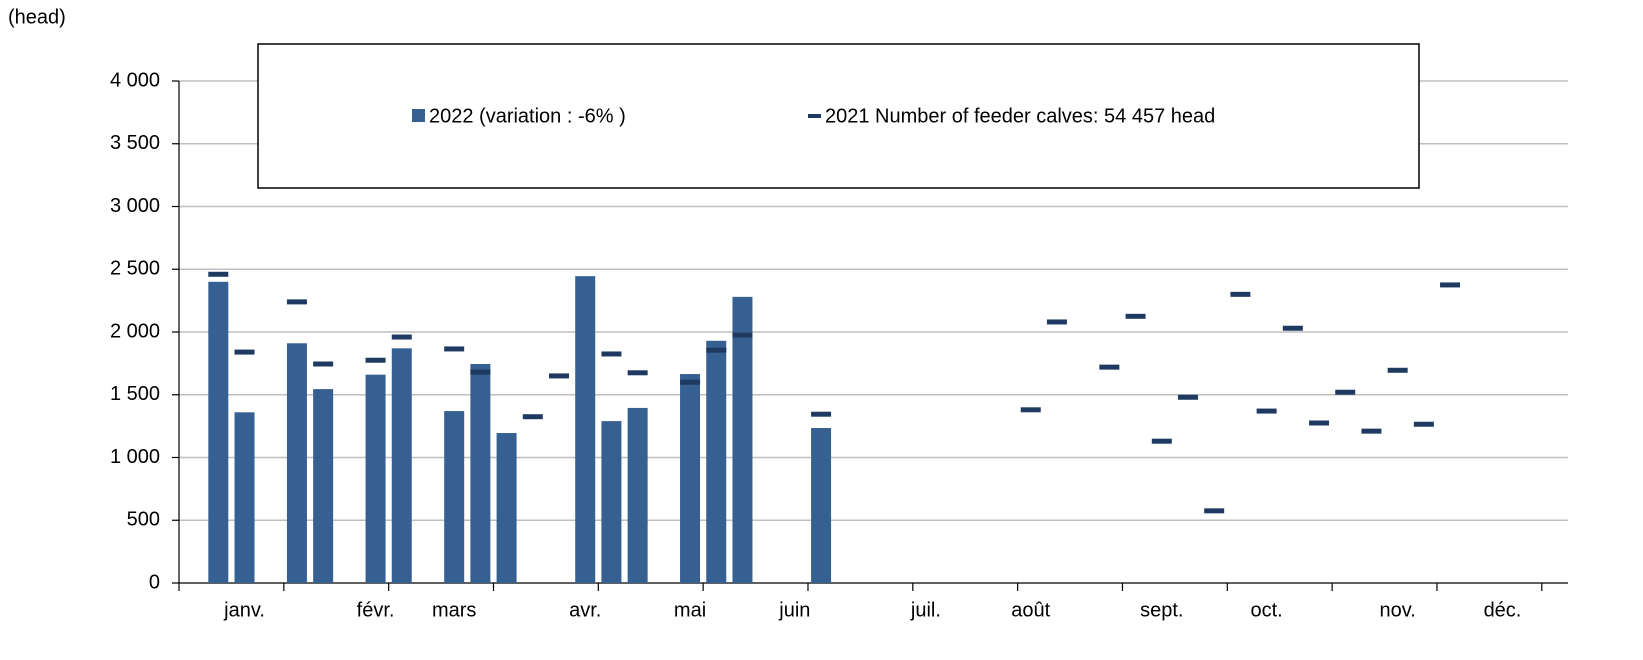  Describe the element at coordinates (527, 116) in the screenshot. I see `legend-label: 2022 (variation : -6% )` at that location.